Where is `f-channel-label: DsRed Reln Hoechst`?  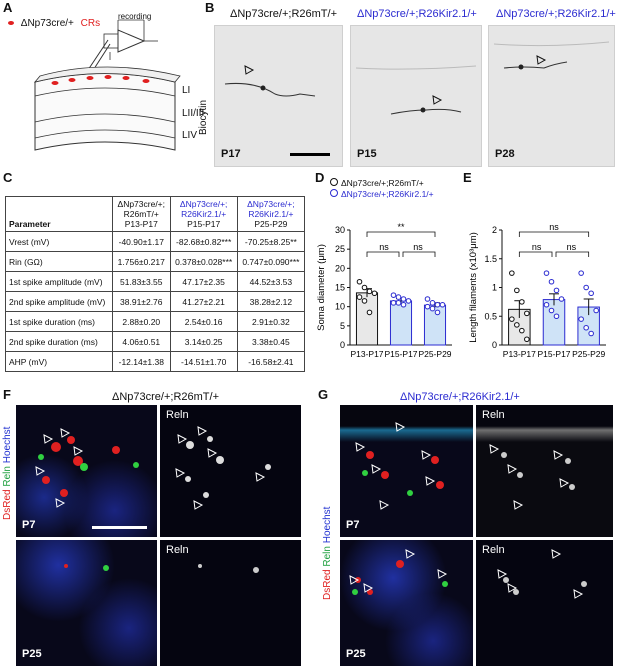
f-channel-label: DsRed Reln Hoechst is located at coordinates (7, 473).